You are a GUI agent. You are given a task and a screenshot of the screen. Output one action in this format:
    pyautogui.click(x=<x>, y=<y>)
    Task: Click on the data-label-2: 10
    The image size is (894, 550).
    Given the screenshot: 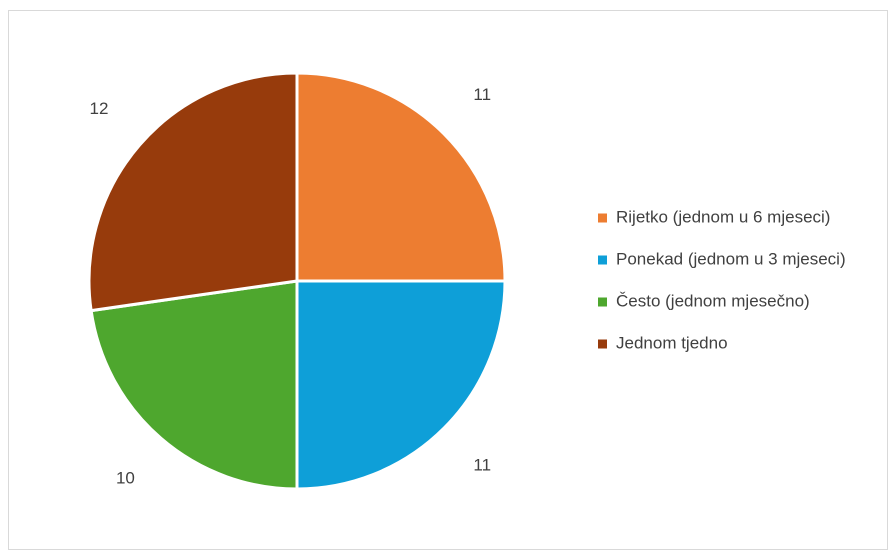 What is the action you would take?
    pyautogui.click(x=125, y=477)
    